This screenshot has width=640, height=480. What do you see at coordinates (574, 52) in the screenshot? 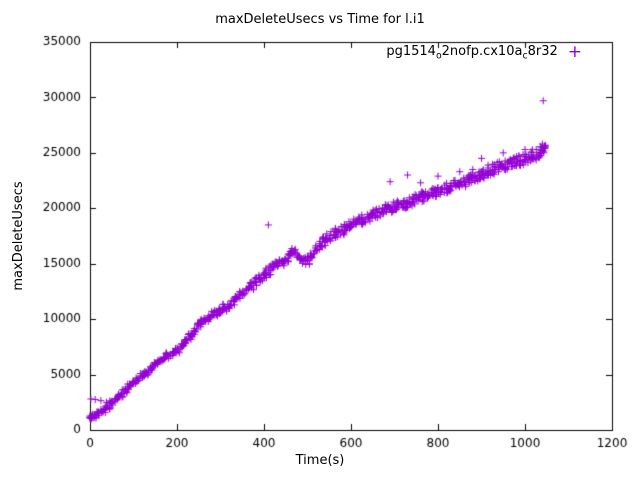
I see `legend-plus-marker-icon: +` at bounding box center [574, 52].